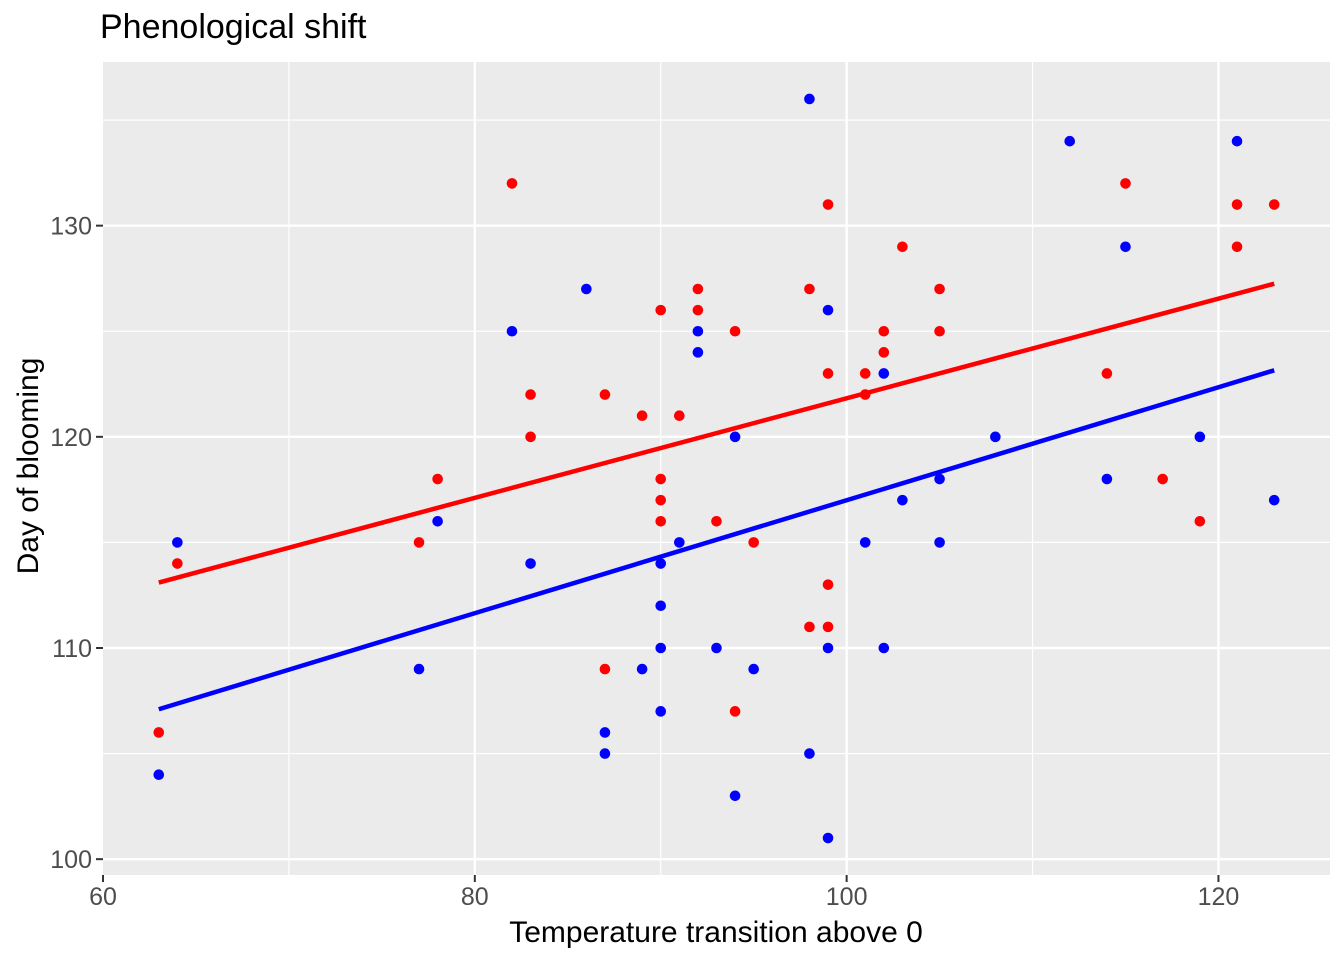 The height and width of the screenshot is (960, 1344). Describe the element at coordinates (664, 897) in the screenshot. I see `x-tick-labels: 60 80 100 120` at that location.